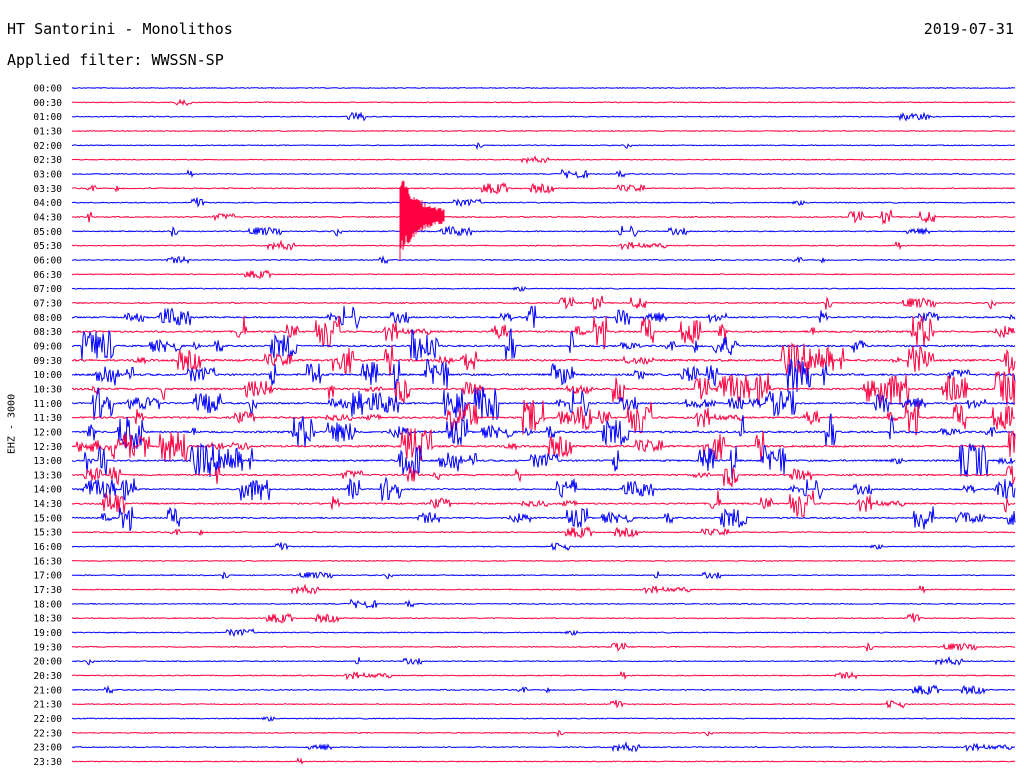  I want to click on time-tick-label: 09:00, so click(47, 346).